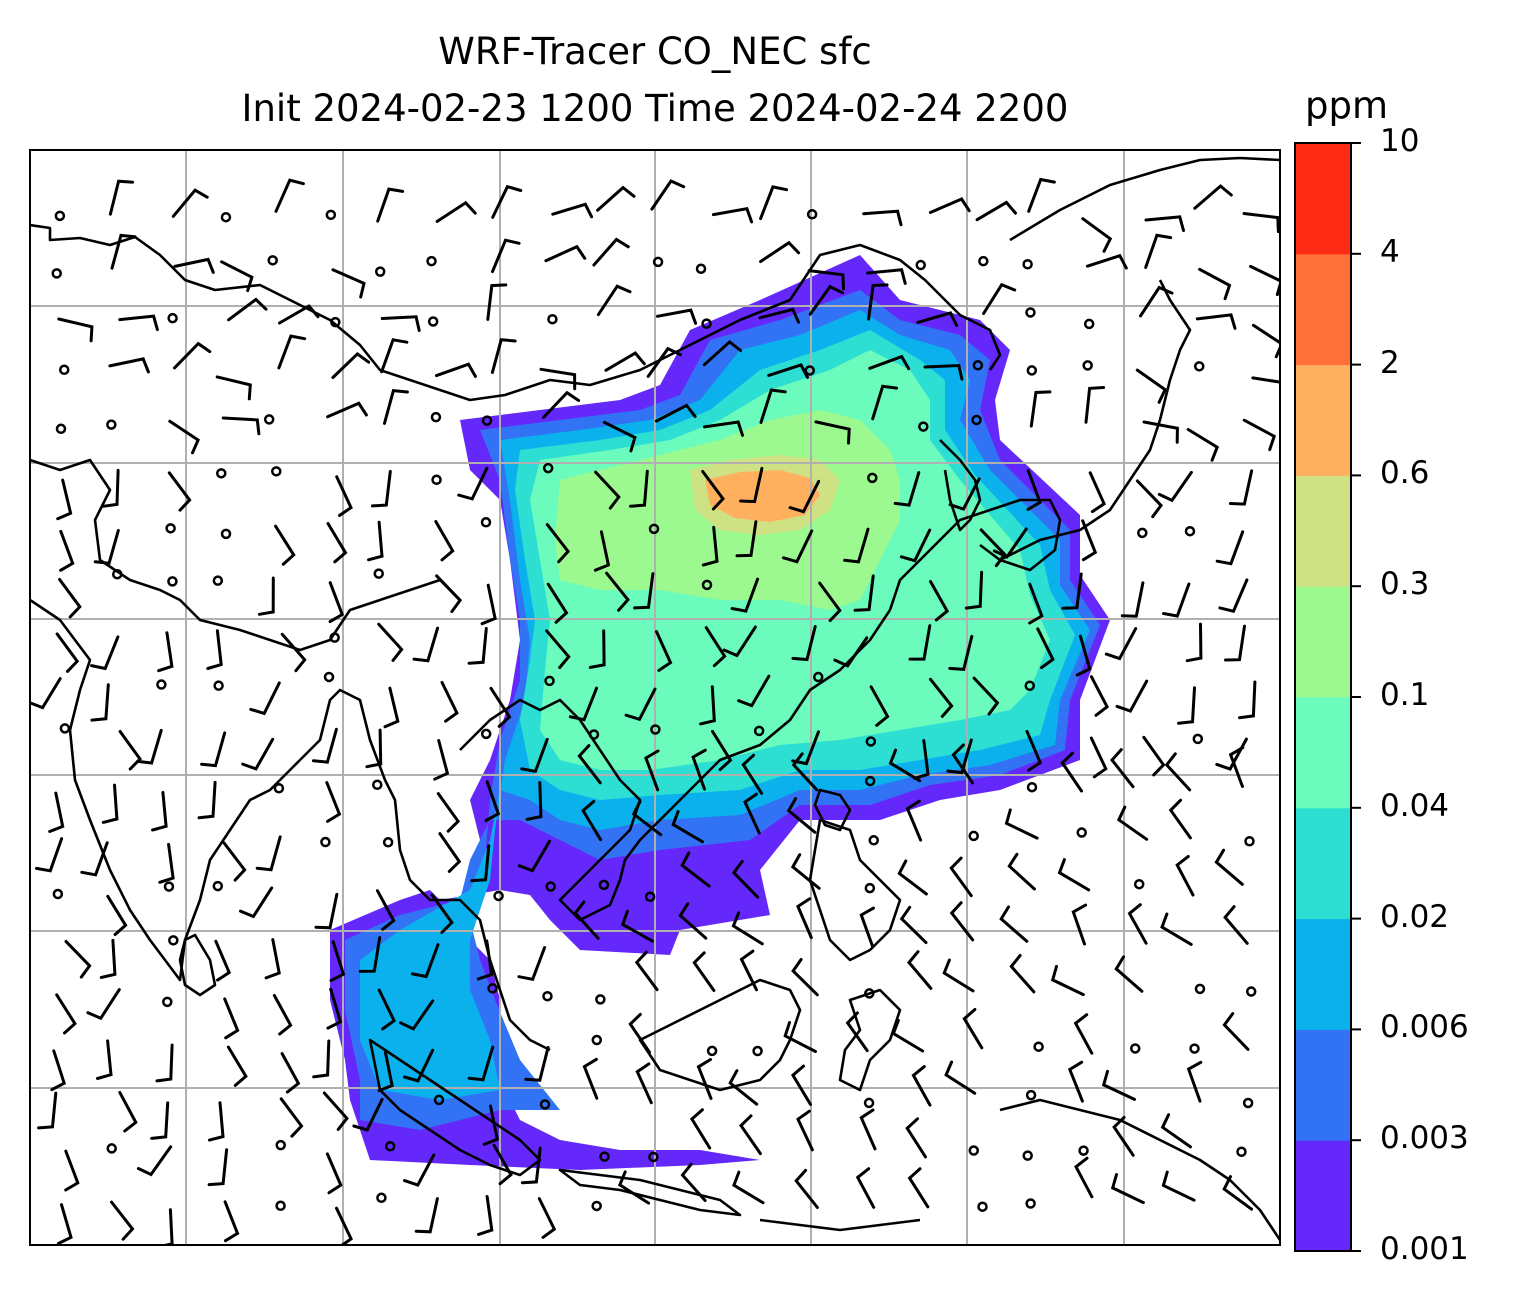 The image size is (1528, 1306). What do you see at coordinates (1347, 105) in the screenshot?
I see `colorbar-unit-label: ppm` at bounding box center [1347, 105].